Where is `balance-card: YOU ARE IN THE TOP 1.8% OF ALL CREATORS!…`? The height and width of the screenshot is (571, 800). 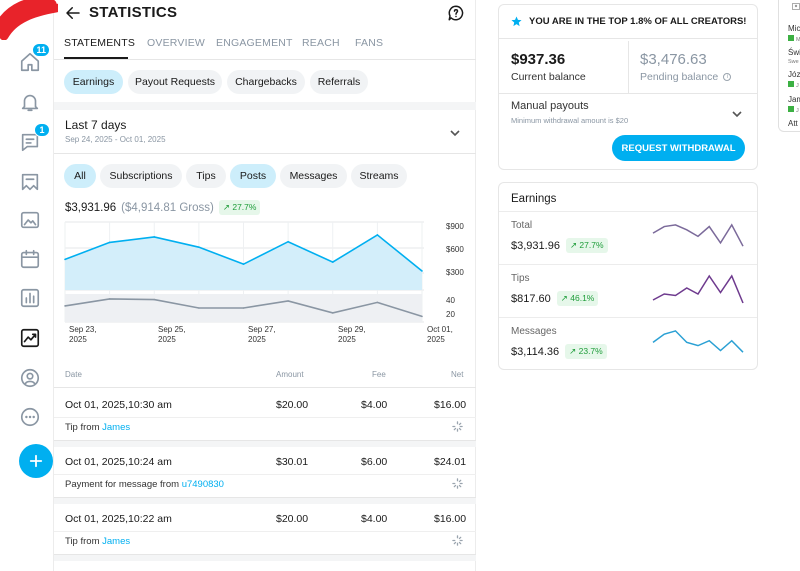
balance-card: YOU ARE IN THE TOP 1.8% OF ALL CREATORS!… is located at coordinates (628, 87).